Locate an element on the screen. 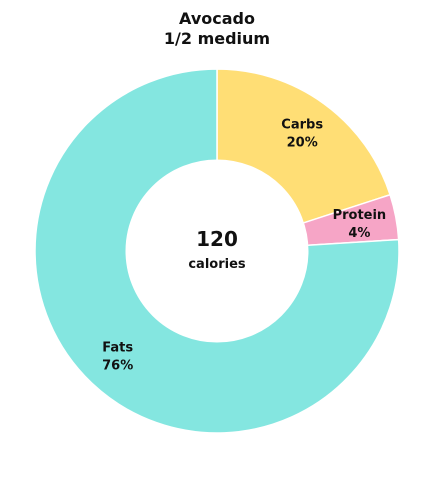 The width and height of the screenshot is (434, 501). center-label: calories is located at coordinates (217, 264).